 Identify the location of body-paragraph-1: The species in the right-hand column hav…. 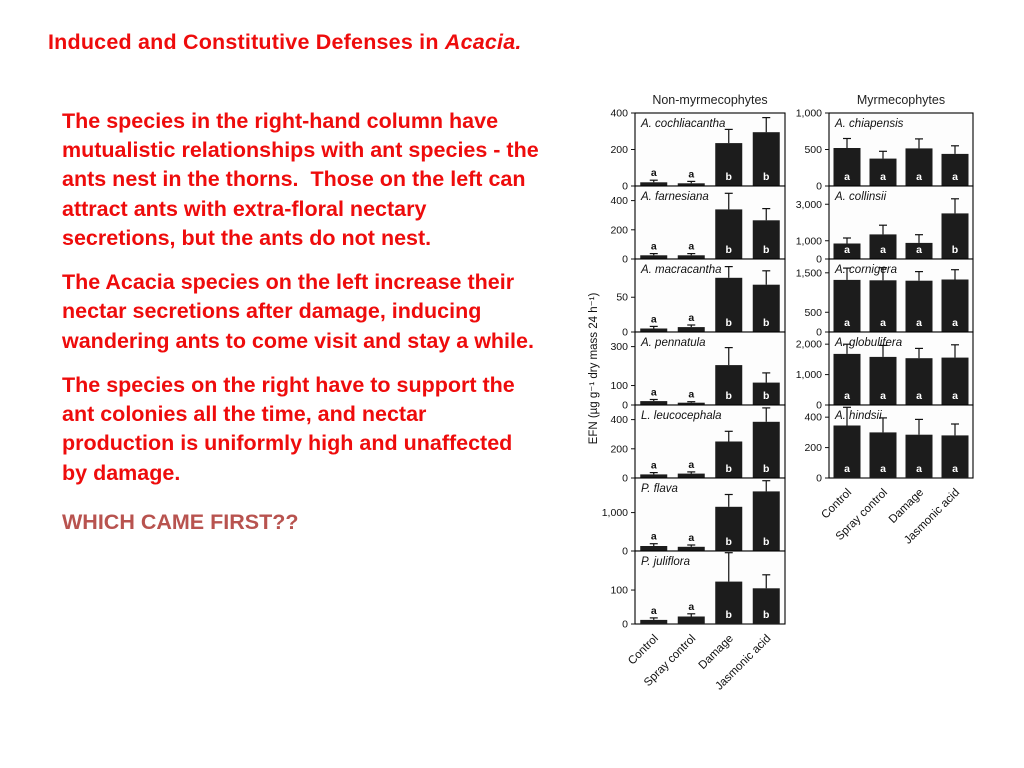
(303, 179).